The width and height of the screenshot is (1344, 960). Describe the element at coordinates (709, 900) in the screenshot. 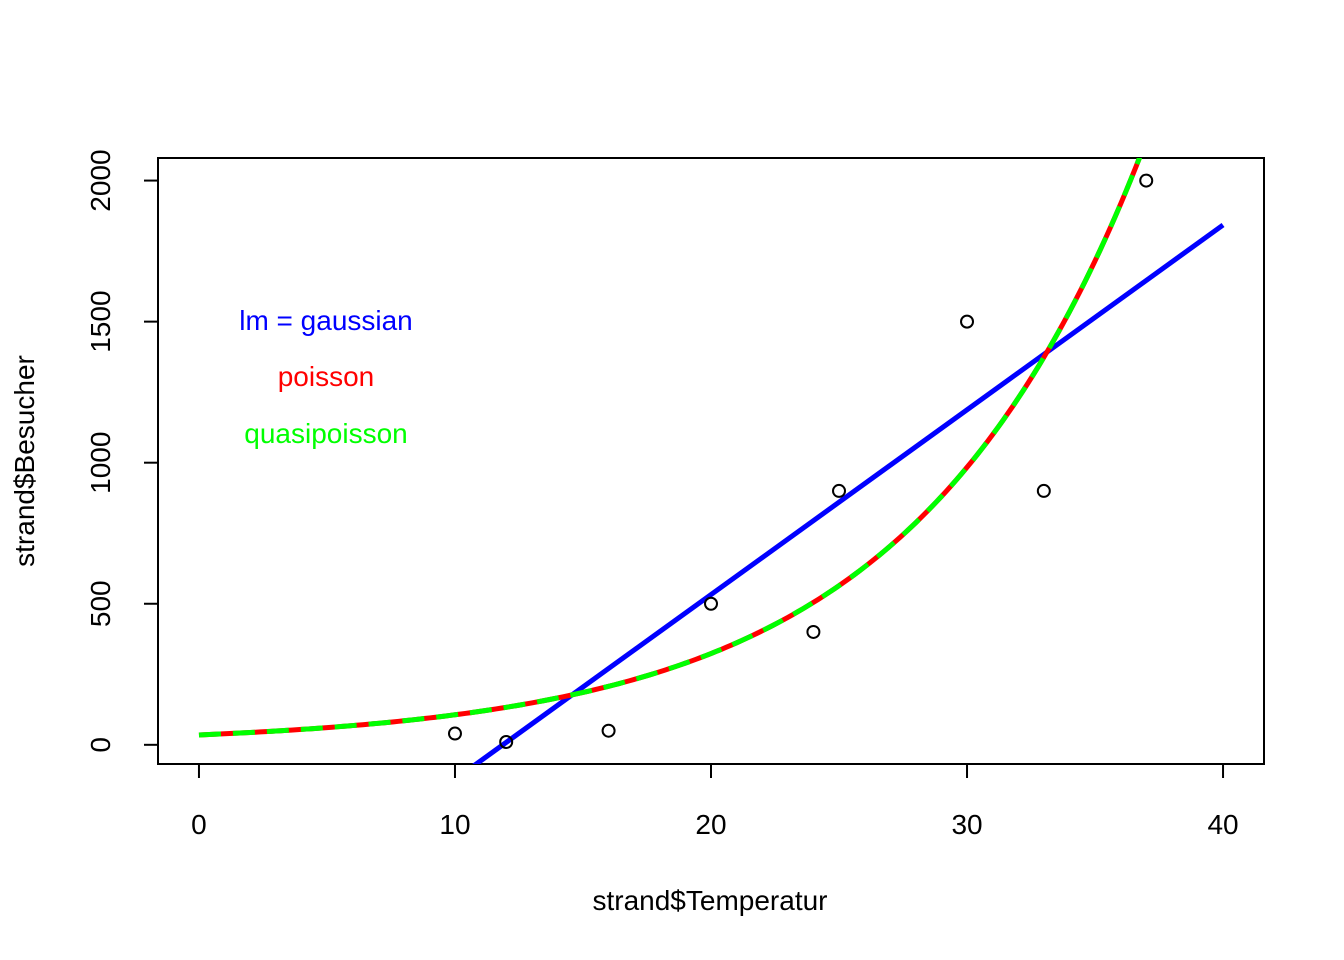

I see `x-axis-label: strand$Temperatur` at that location.